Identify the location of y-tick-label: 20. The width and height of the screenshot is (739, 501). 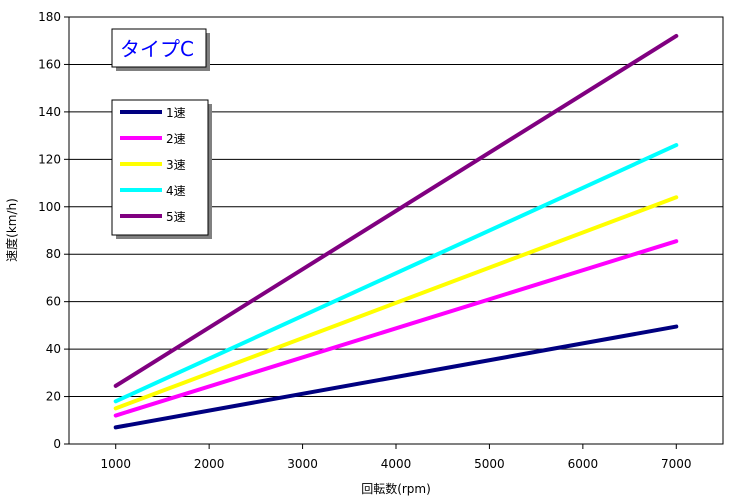
(53, 397).